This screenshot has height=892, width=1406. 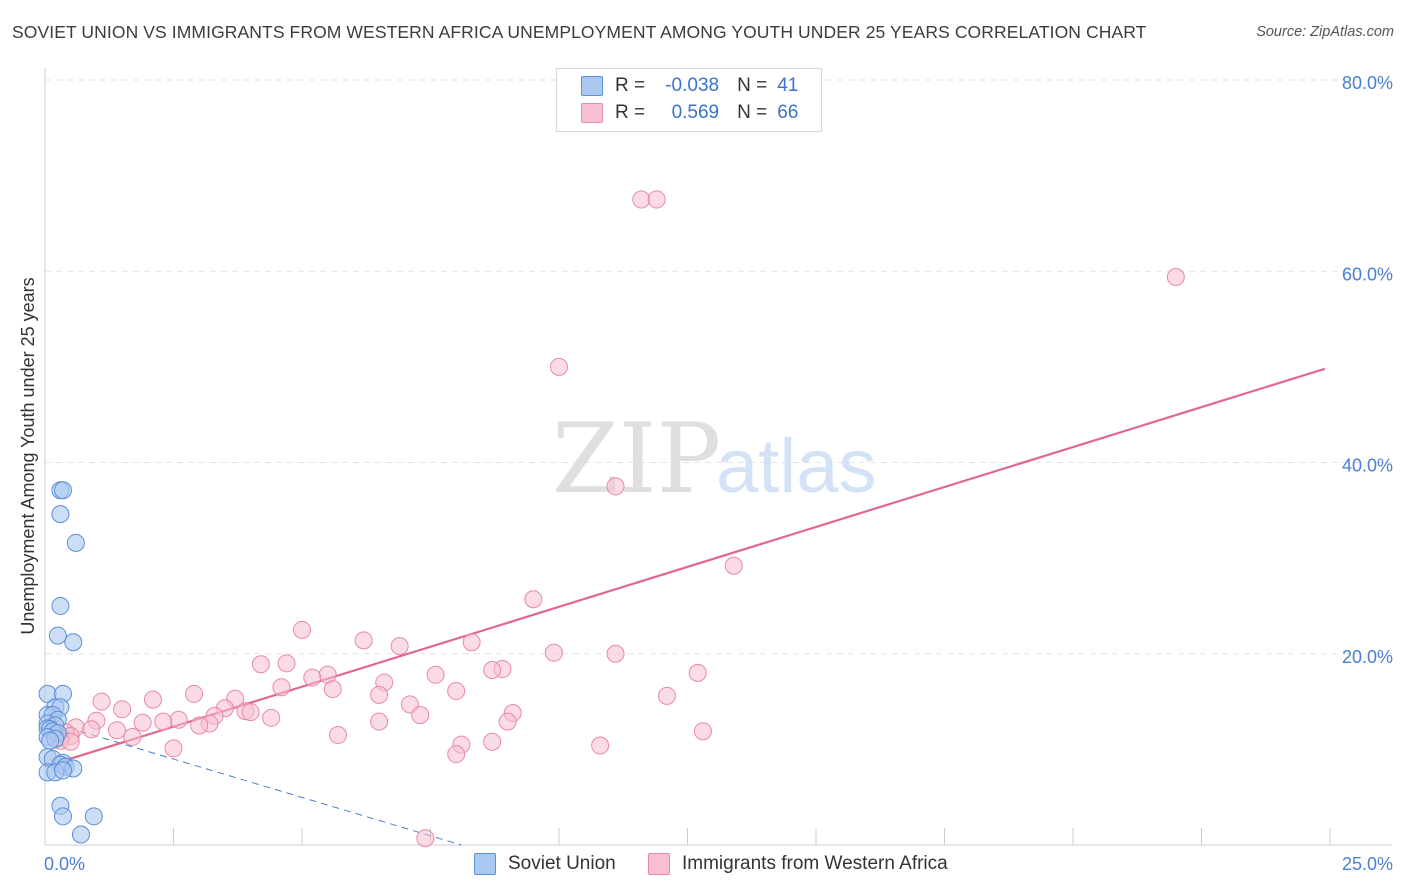 I want to click on legend-n-value: 41, so click(x=788, y=85).